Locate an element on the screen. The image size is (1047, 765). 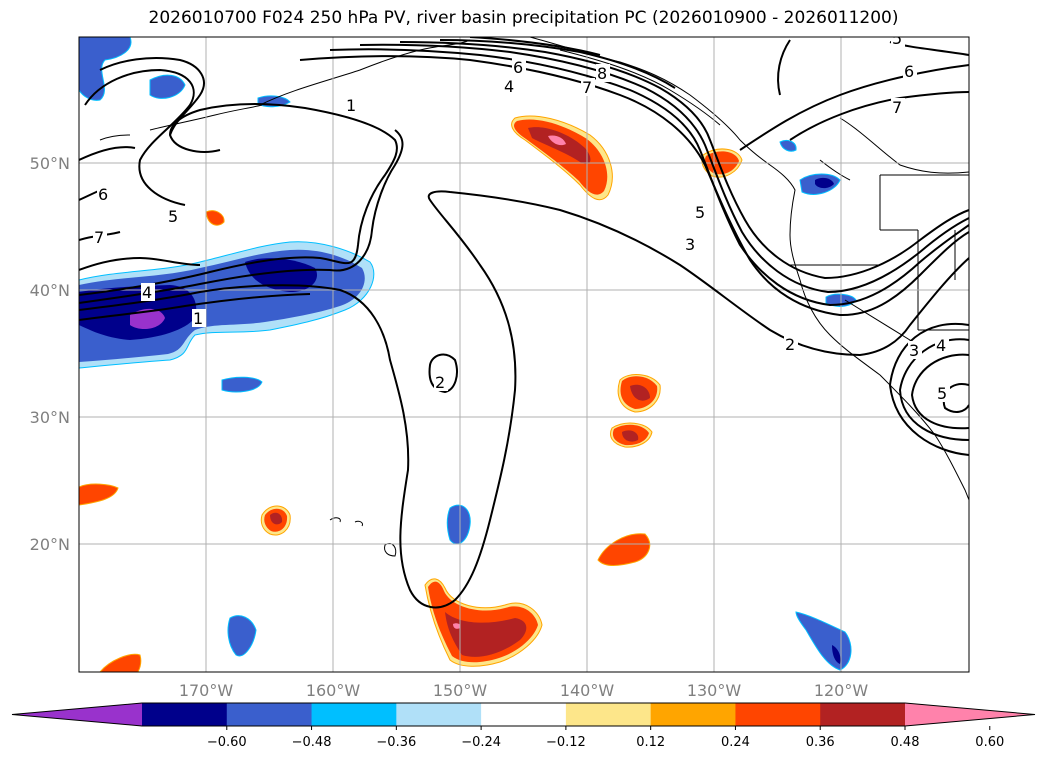
contour-label: 8 is located at coordinates (602, 73).